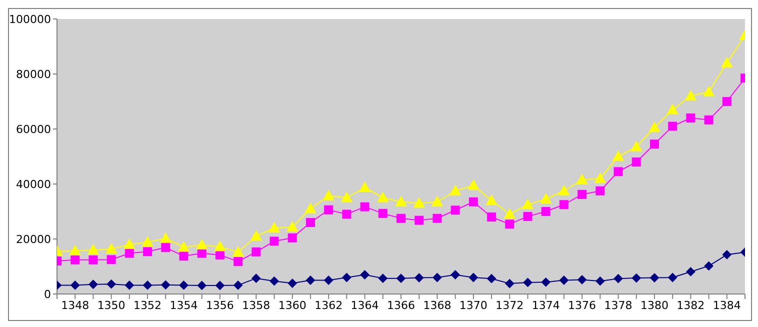 The image size is (758, 327). I want to click on x-tick-label: 1352, so click(148, 305).